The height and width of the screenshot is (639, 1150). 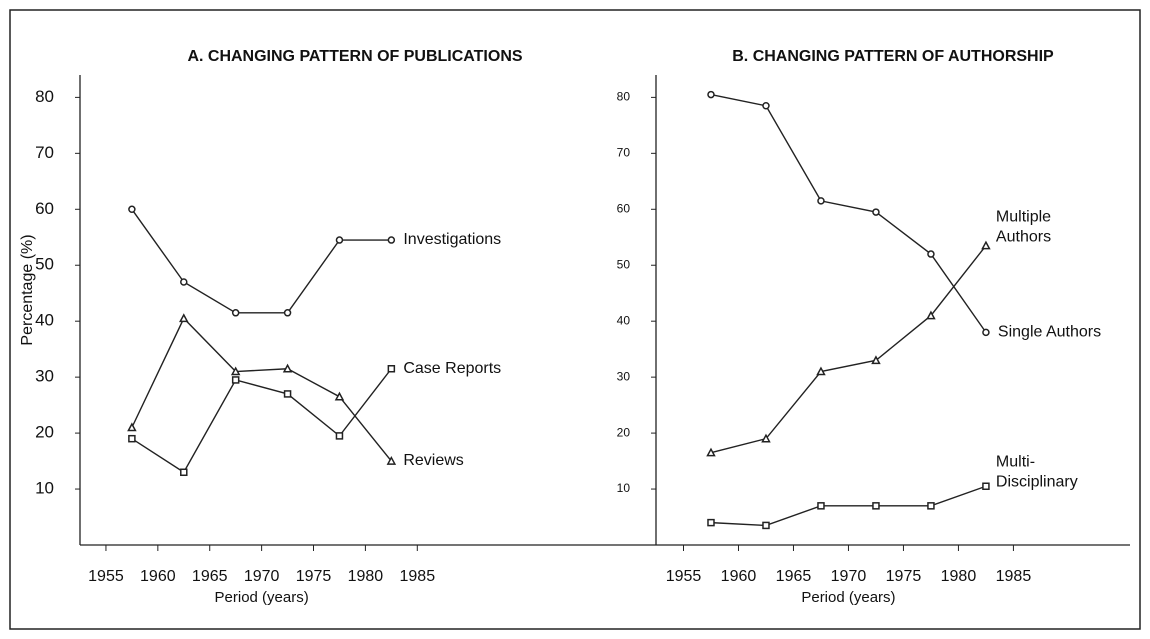 What do you see at coordinates (1023, 217) in the screenshot?
I see `series-label-line: Multiple` at bounding box center [1023, 217].